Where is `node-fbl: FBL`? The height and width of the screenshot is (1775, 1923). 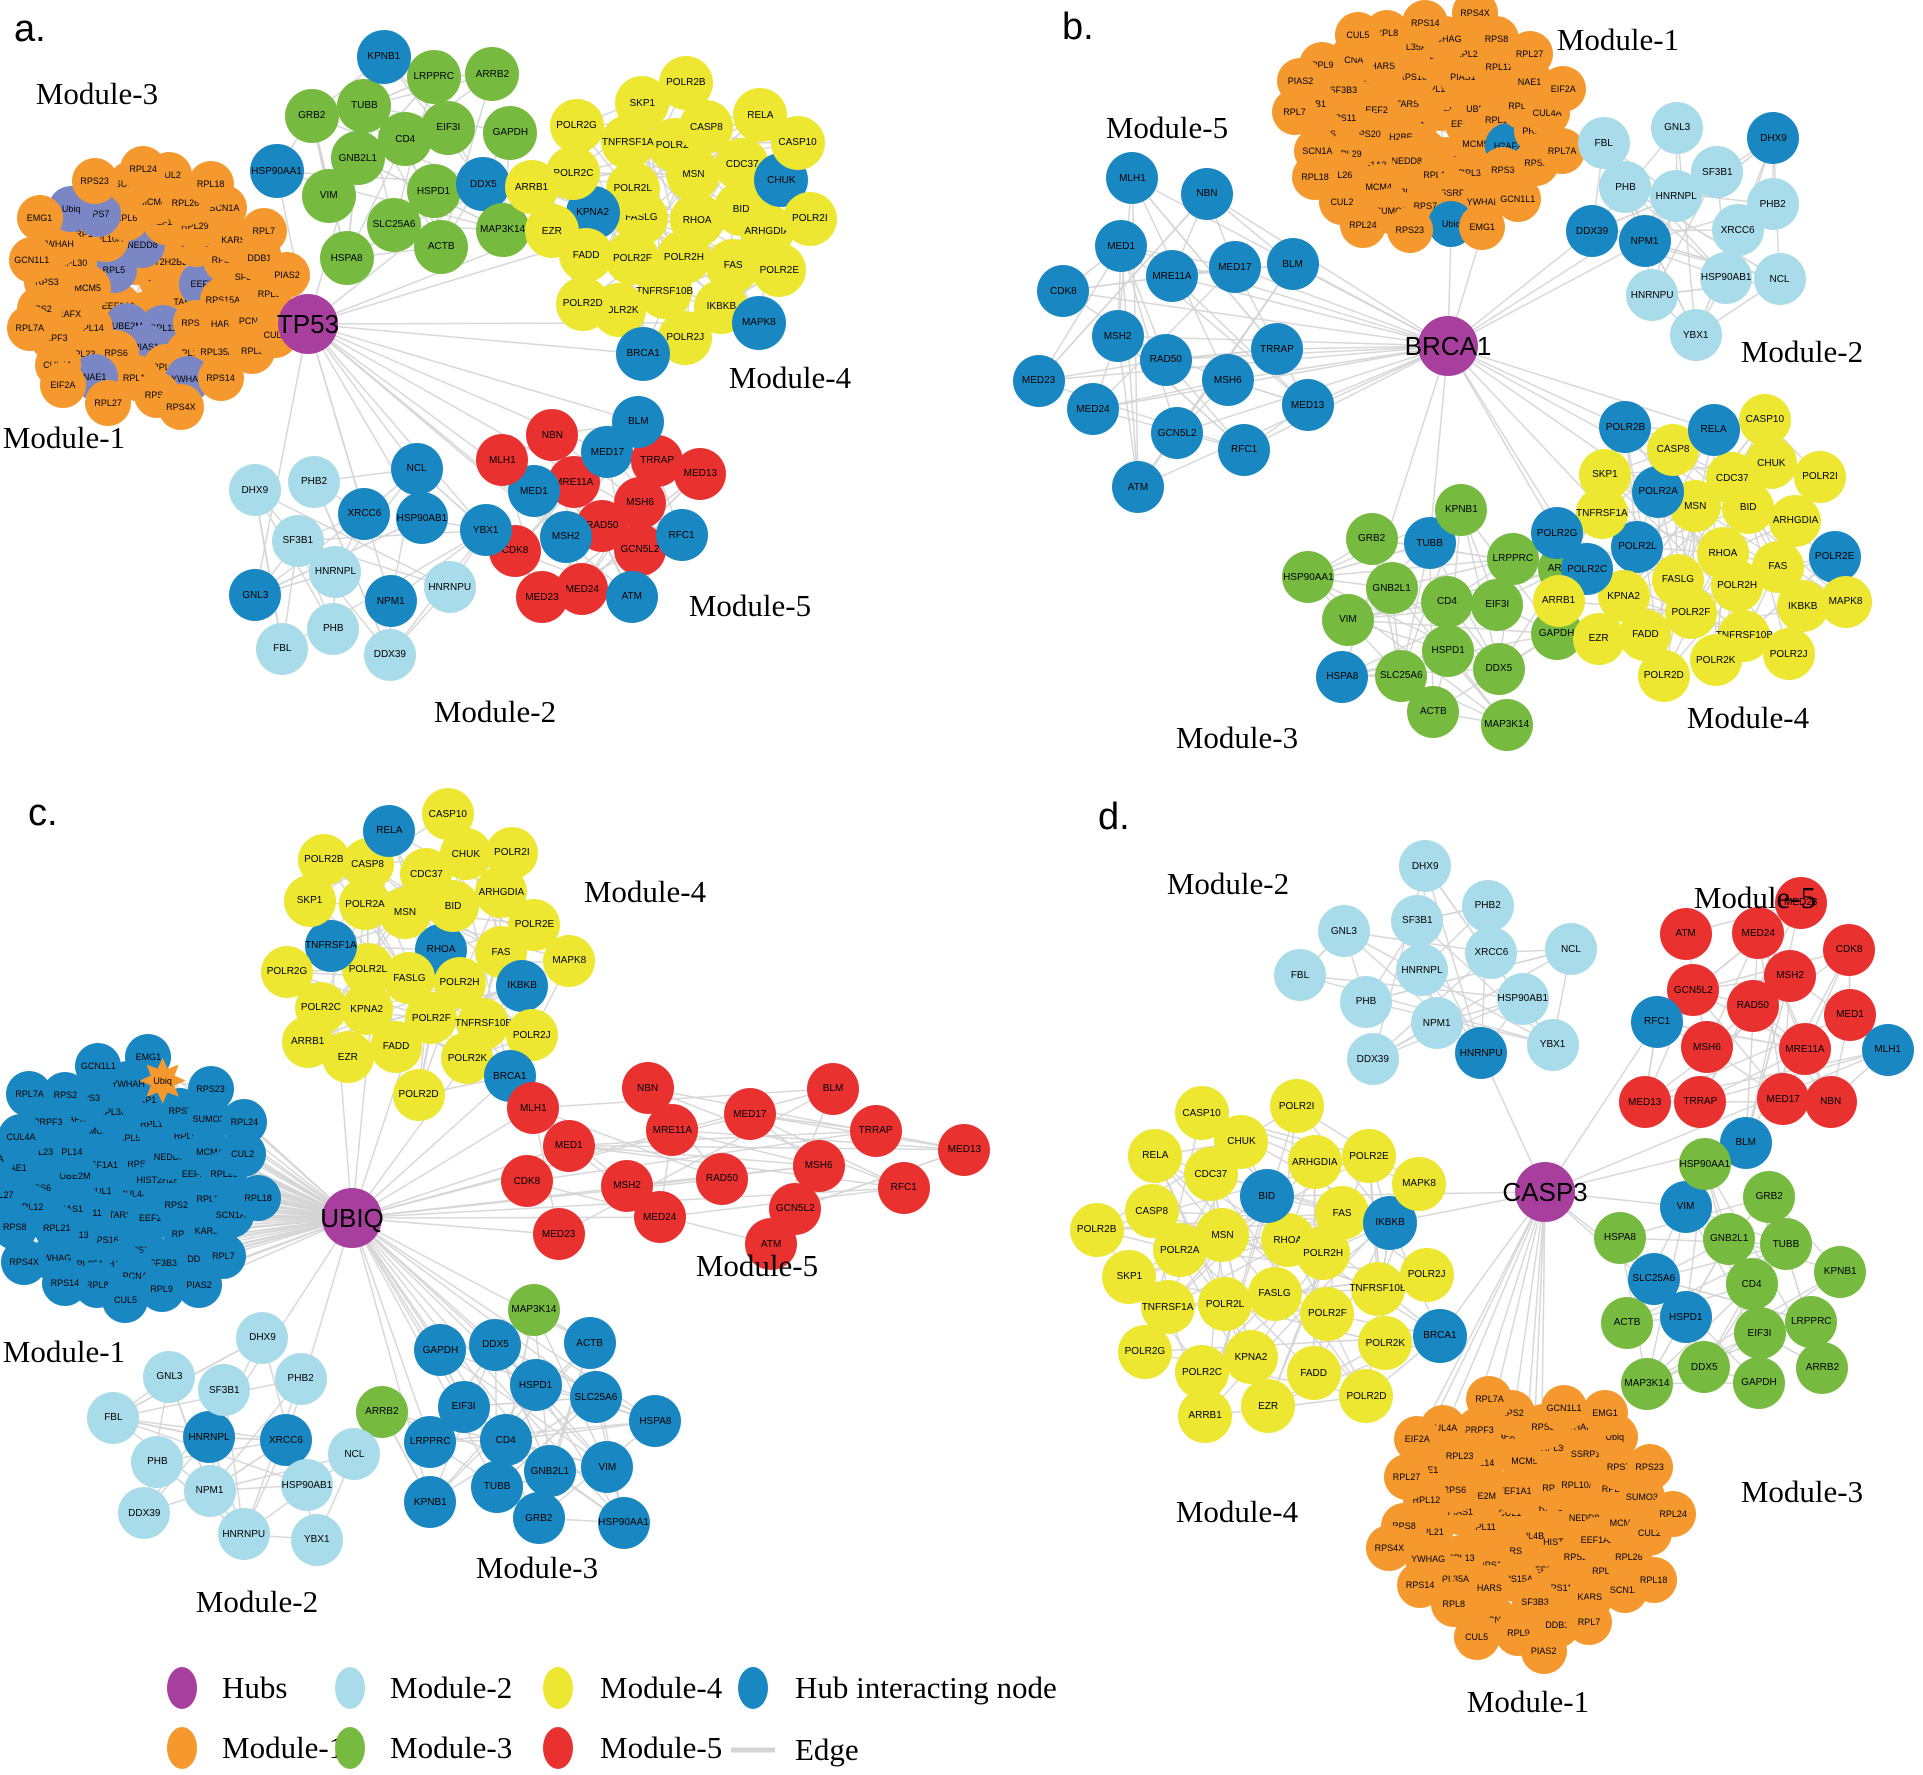 node-fbl: FBL is located at coordinates (113, 1417).